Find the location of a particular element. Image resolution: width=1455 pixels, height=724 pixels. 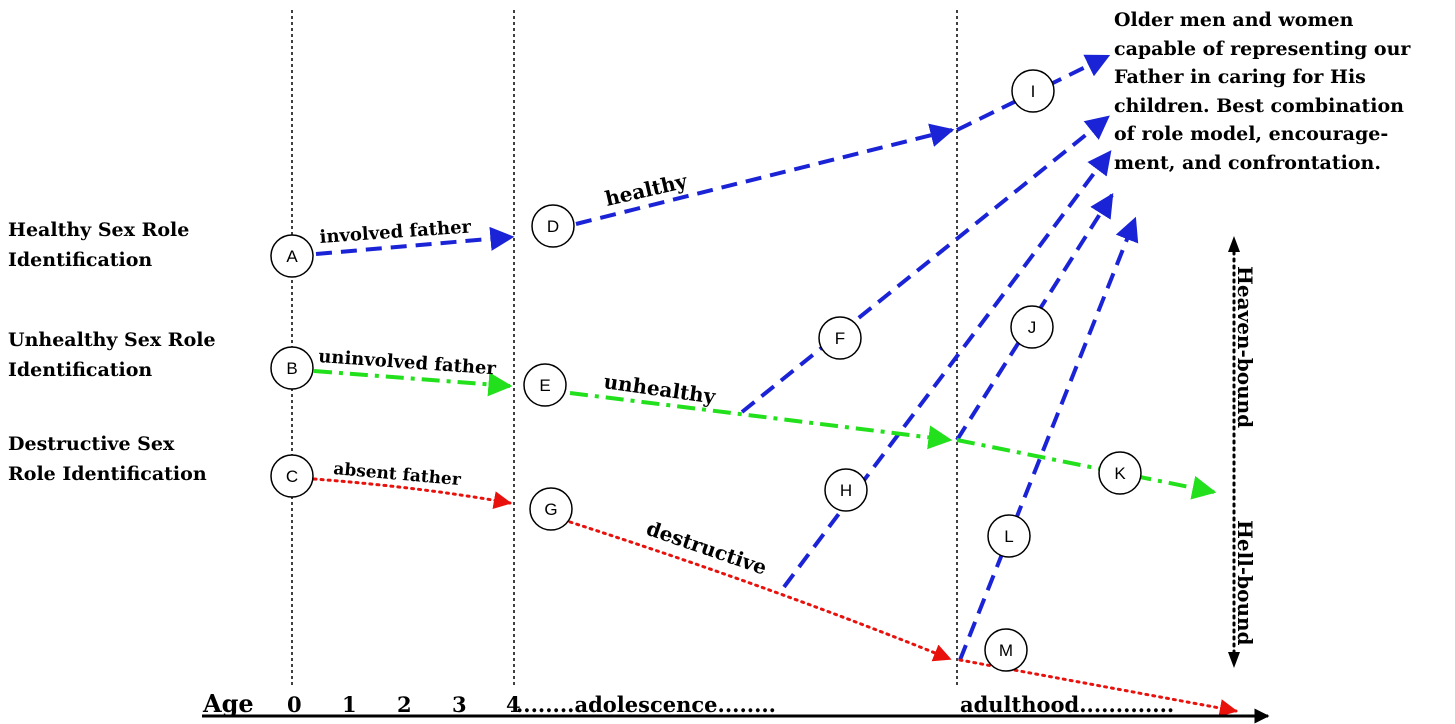

node-label: G is located at coordinates (550, 509).